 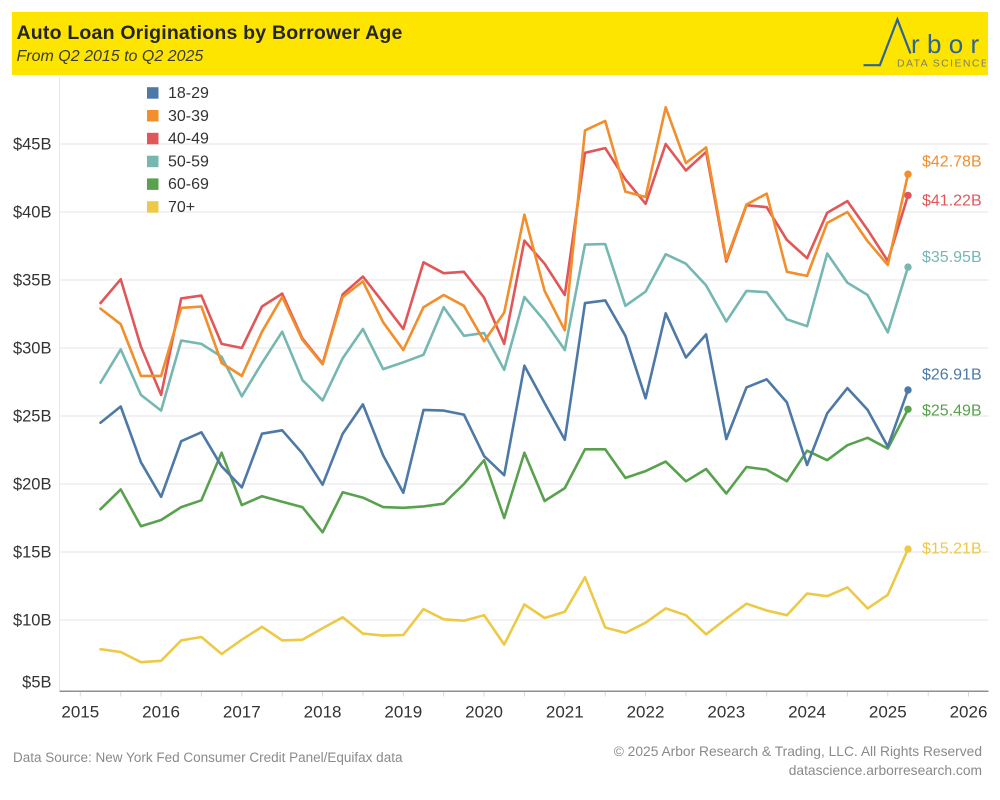 I want to click on svg-text: $15B, so click(x=32, y=553).